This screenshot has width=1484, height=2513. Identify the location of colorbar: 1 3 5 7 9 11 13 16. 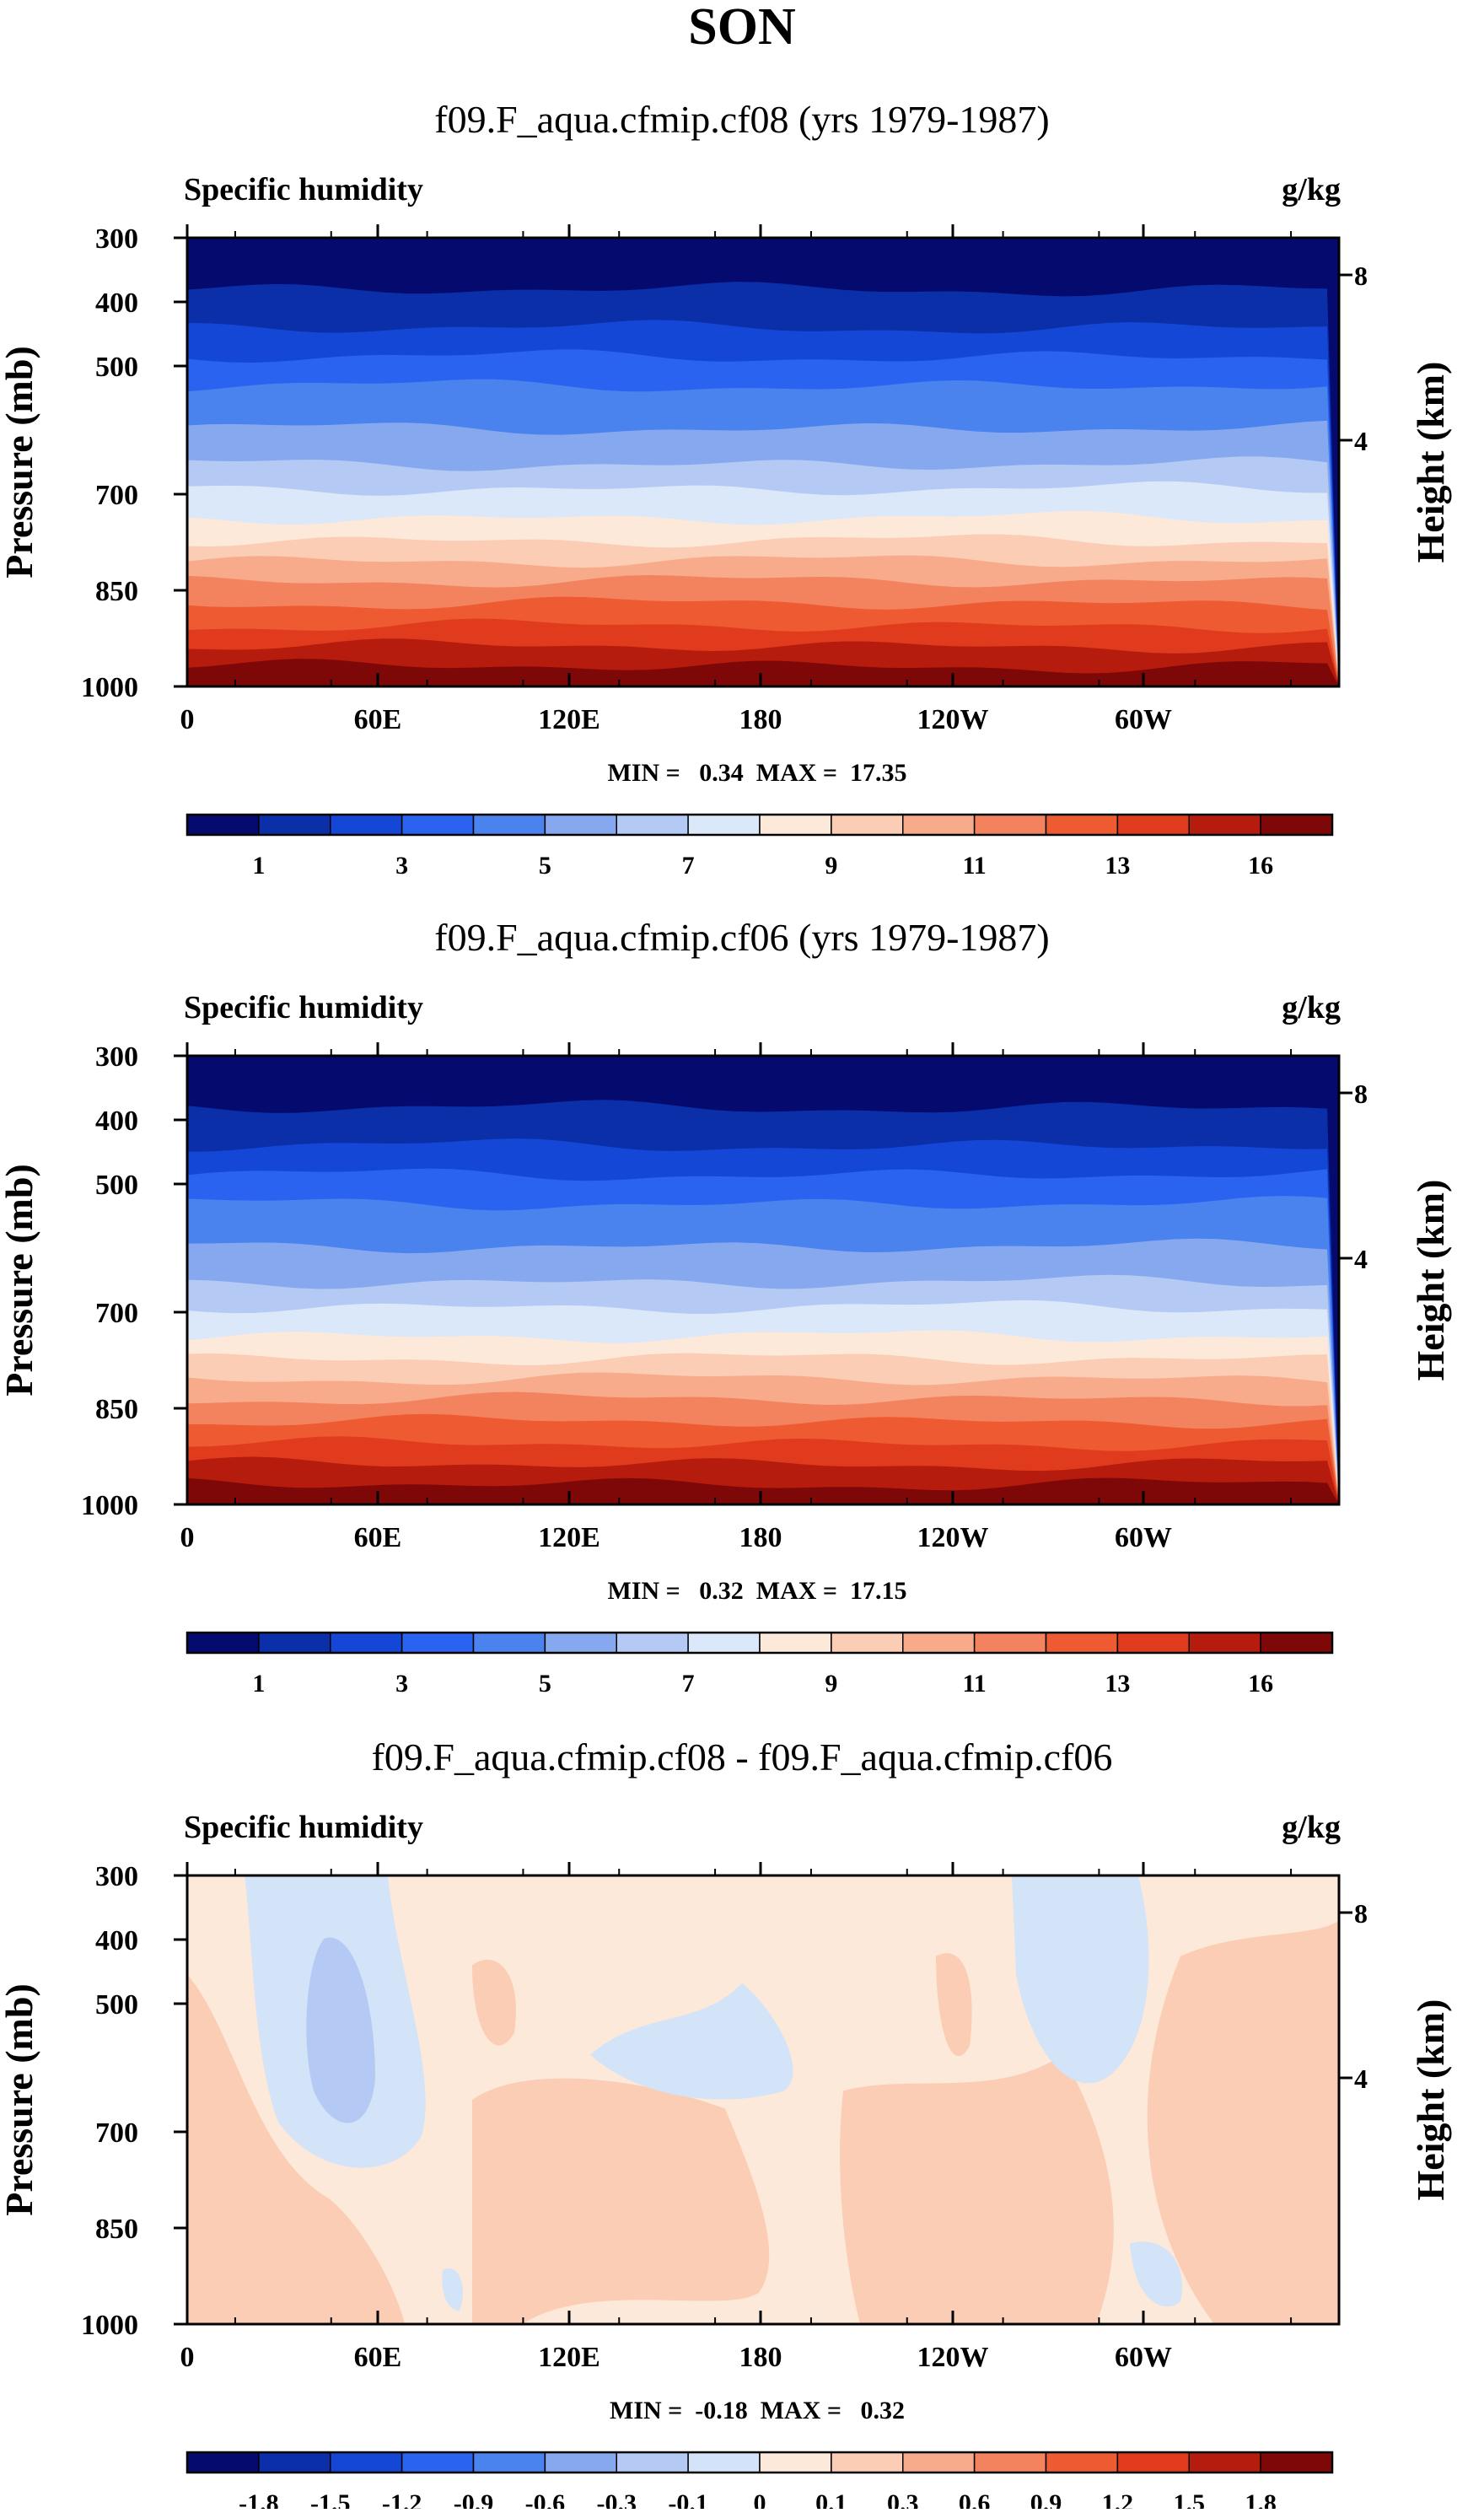
(760, 846).